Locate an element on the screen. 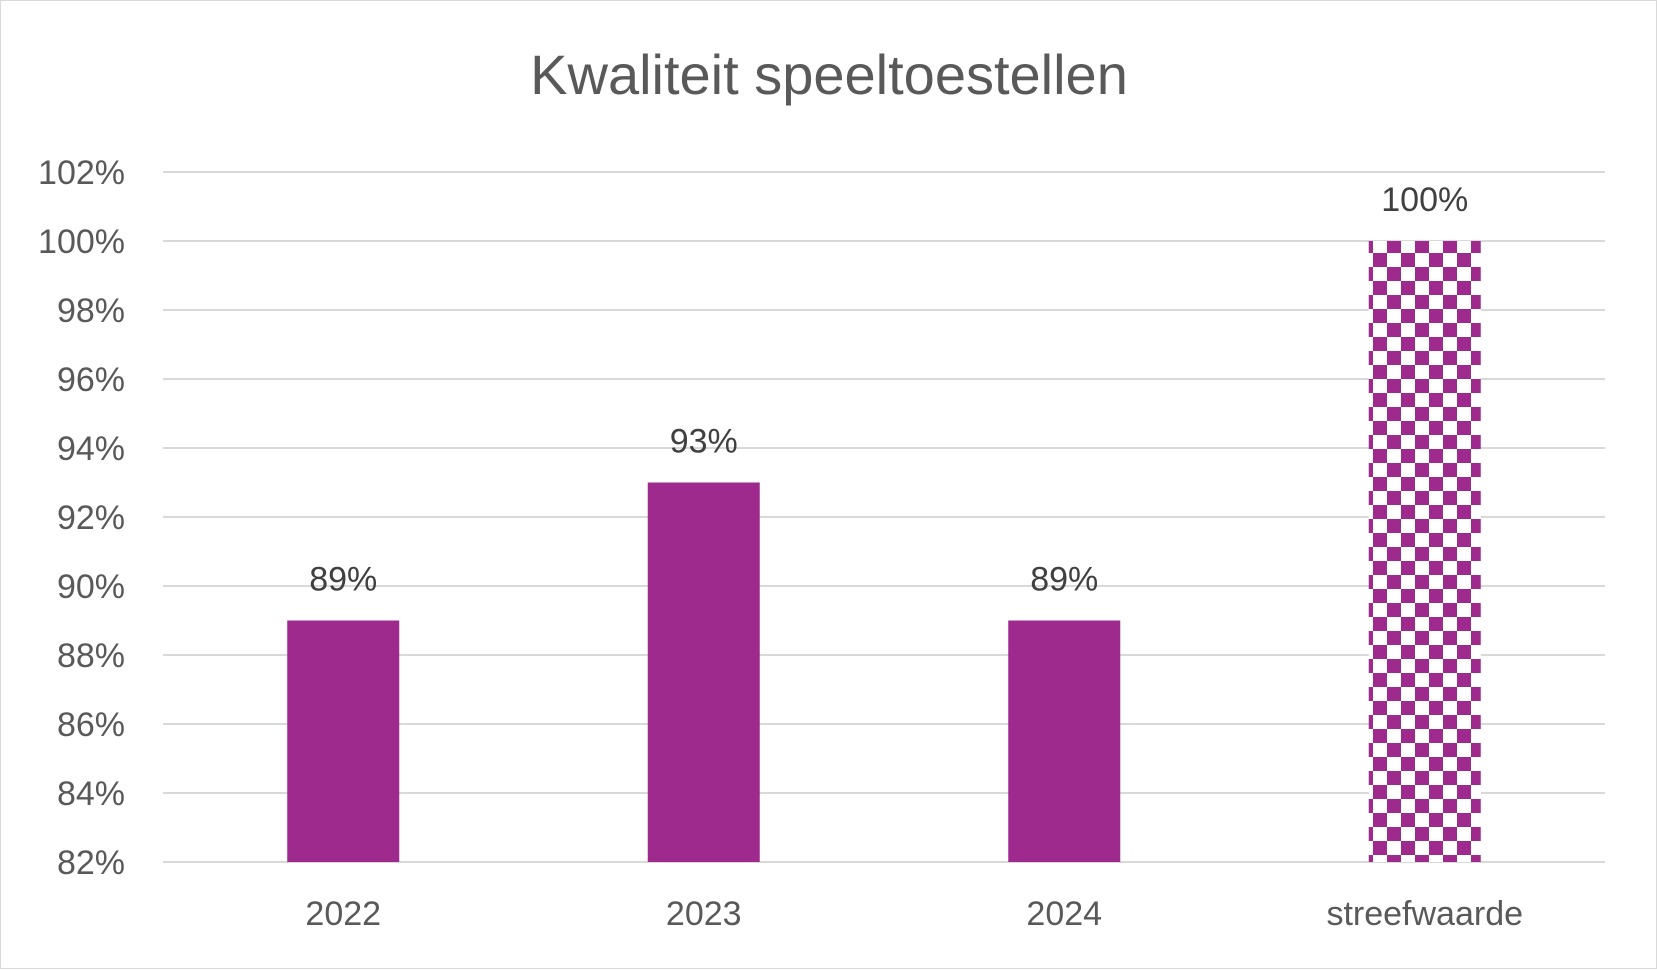  x-category-label: streefwaarde is located at coordinates (1424, 914).